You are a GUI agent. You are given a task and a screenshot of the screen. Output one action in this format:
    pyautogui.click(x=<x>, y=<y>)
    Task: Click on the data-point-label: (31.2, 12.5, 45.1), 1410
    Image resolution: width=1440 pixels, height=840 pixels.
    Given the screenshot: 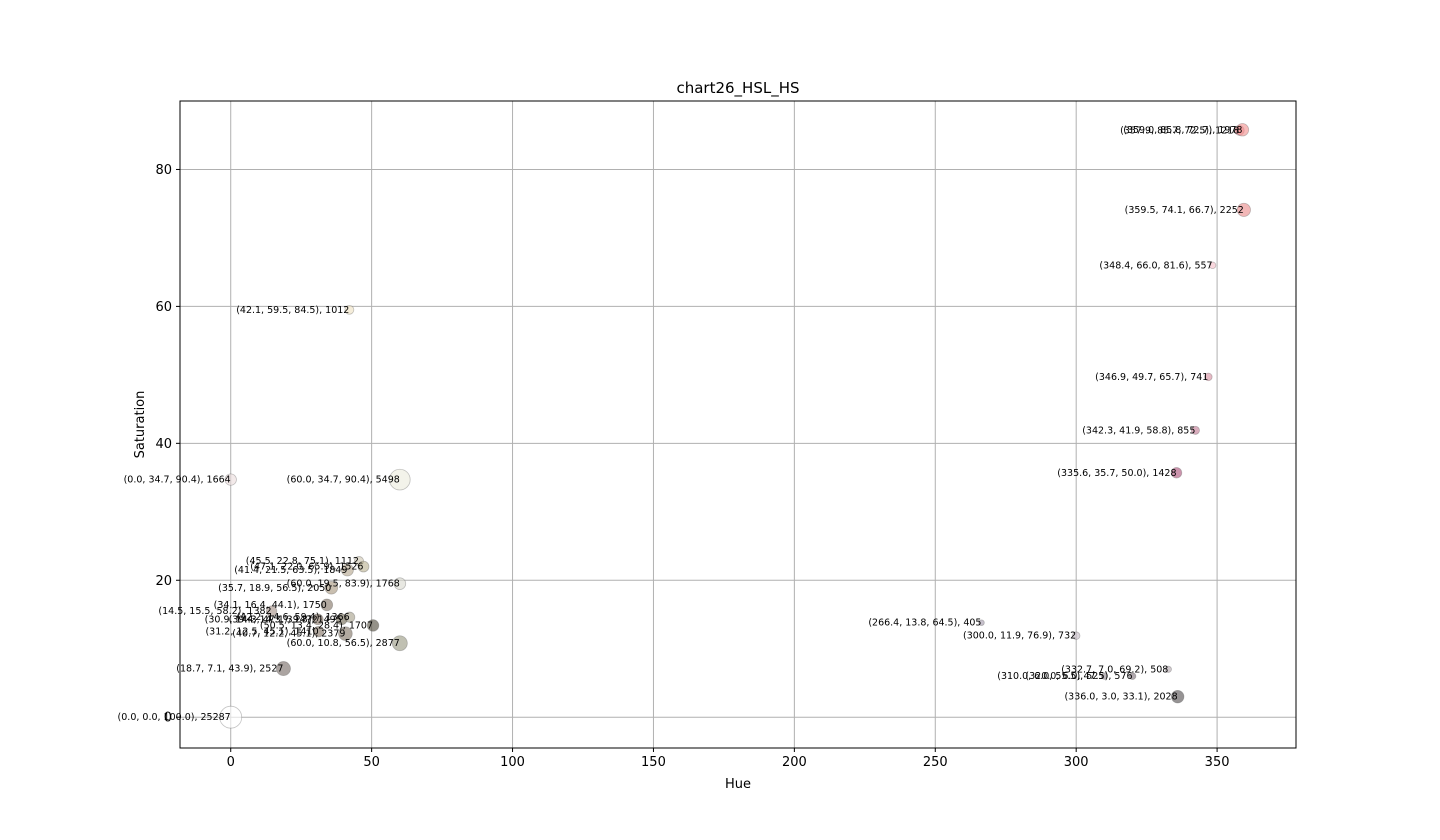 What is the action you would take?
    pyautogui.click(x=261, y=632)
    